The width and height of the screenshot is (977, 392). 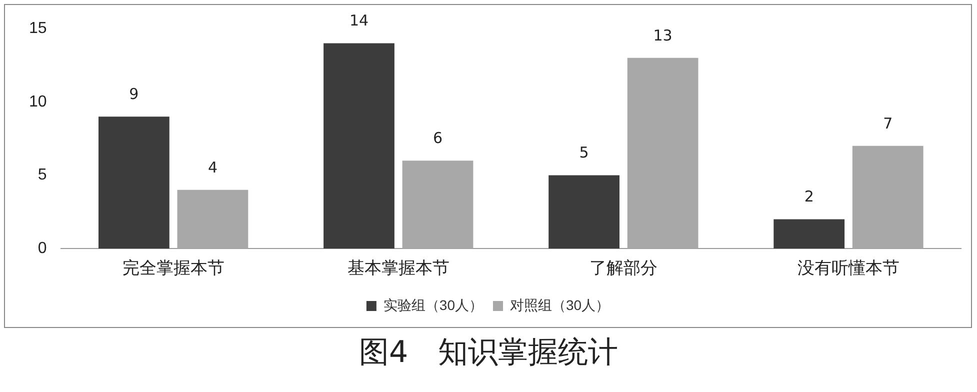 What do you see at coordinates (38, 29) in the screenshot?
I see `y-tick-label: 15` at bounding box center [38, 29].